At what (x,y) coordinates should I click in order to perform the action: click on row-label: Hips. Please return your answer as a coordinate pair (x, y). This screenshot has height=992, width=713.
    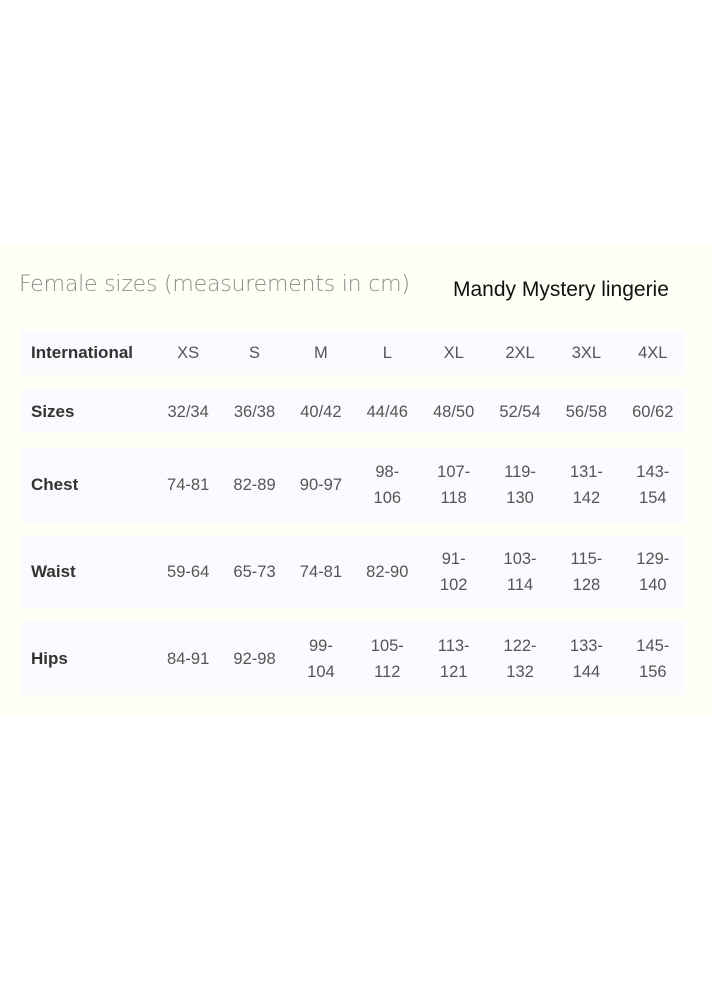
    Looking at the image, I should click on (49, 658).